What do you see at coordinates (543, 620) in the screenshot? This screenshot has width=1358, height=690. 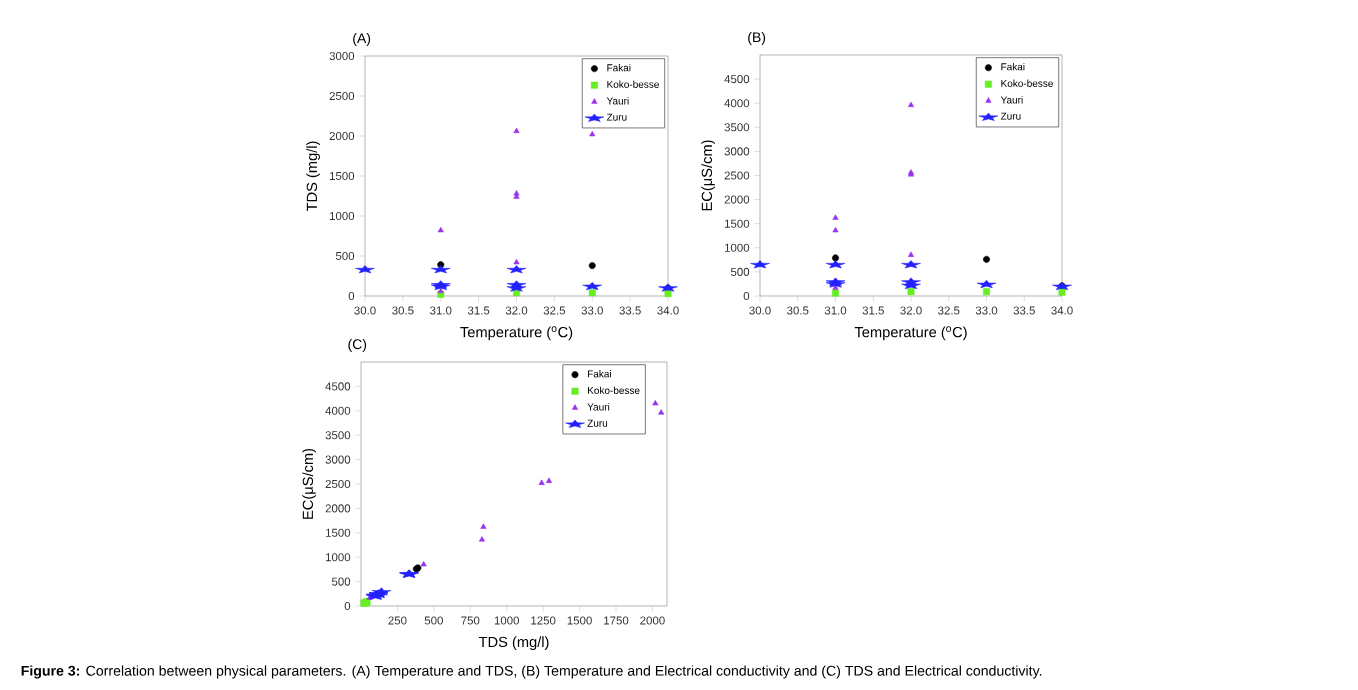 I see `x-tick-label: 1250` at bounding box center [543, 620].